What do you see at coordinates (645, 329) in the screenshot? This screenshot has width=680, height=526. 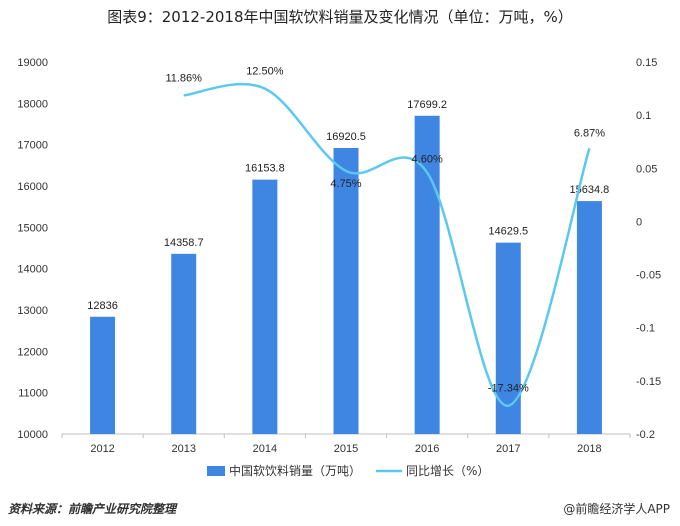 I see `right-tick-label: -0.1` at bounding box center [645, 329].